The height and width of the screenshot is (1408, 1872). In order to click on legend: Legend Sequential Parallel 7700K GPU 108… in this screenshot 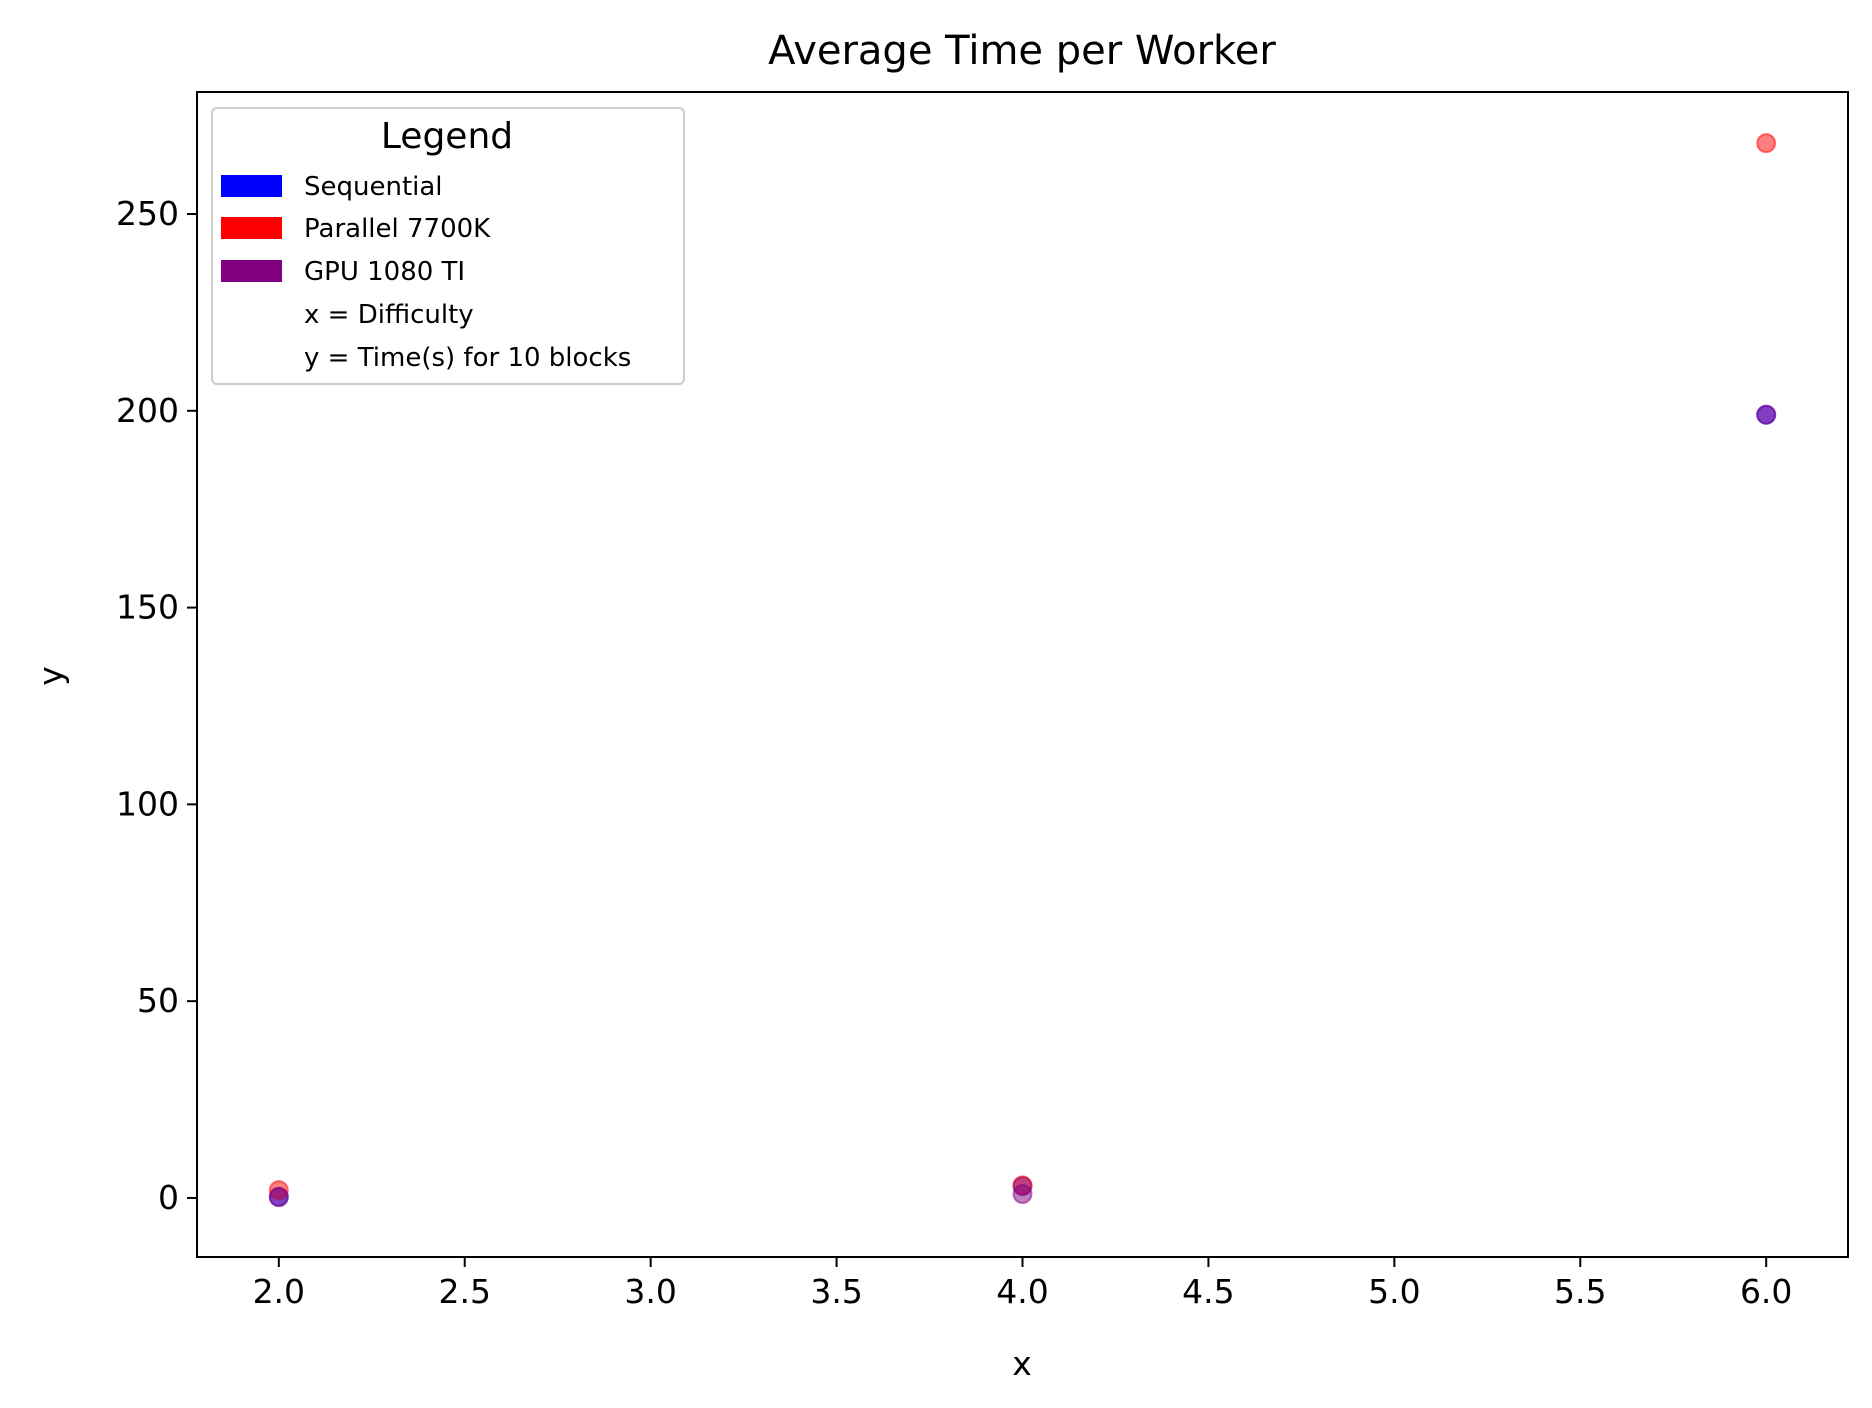, I will do `click(448, 246)`.